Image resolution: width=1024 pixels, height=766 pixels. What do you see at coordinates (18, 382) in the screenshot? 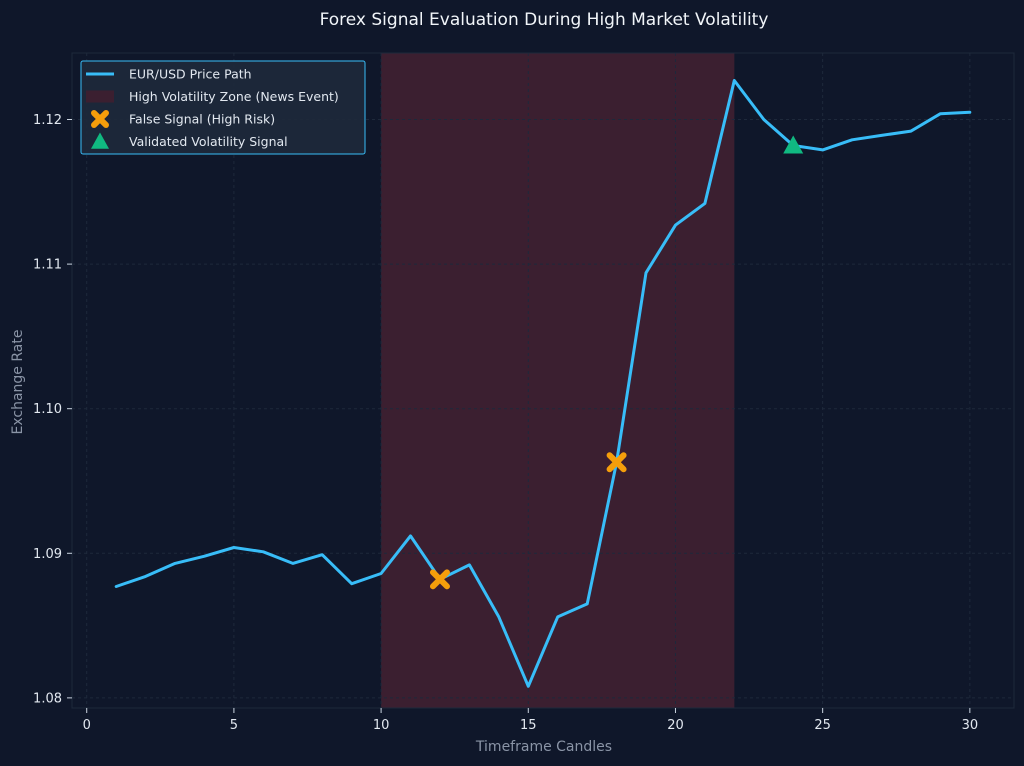
I see `y-axis-label: Exchange Rate` at bounding box center [18, 382].